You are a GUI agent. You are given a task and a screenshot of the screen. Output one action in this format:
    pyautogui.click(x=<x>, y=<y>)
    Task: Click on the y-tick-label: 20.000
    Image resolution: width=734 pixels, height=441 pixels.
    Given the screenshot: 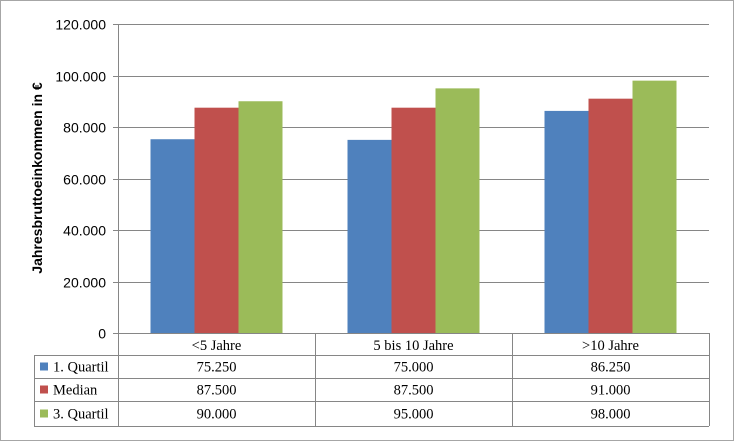 What is the action you would take?
    pyautogui.click(x=84, y=283)
    